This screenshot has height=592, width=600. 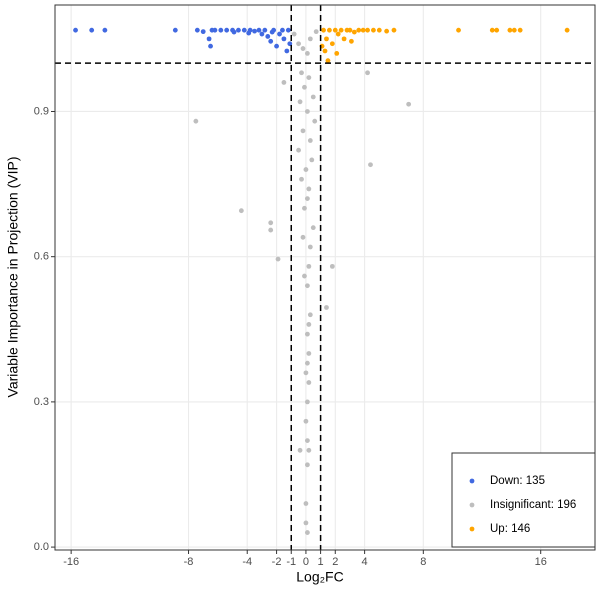 What do you see at coordinates (13, 277) in the screenshot?
I see `y-axis-title: Variable Importance in Projection (VIP)` at bounding box center [13, 277].